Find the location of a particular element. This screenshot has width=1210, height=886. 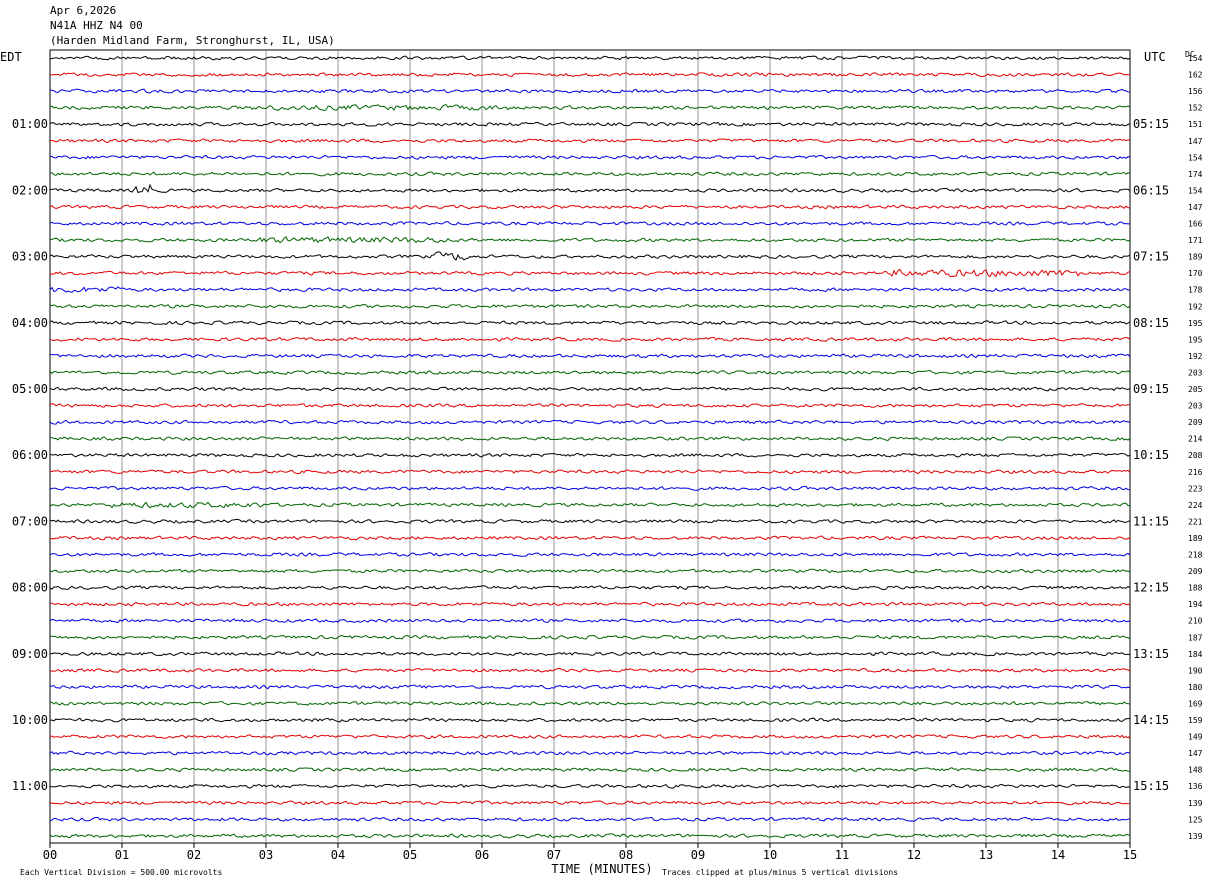

edt-time-label: 06:00 is located at coordinates (30, 455).